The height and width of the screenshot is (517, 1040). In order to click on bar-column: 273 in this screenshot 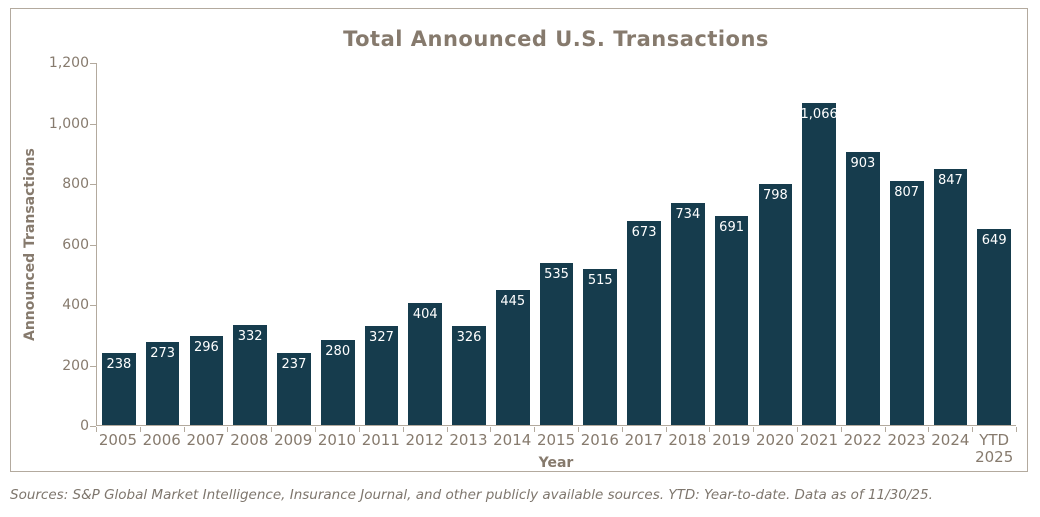, I will do `click(163, 244)`.